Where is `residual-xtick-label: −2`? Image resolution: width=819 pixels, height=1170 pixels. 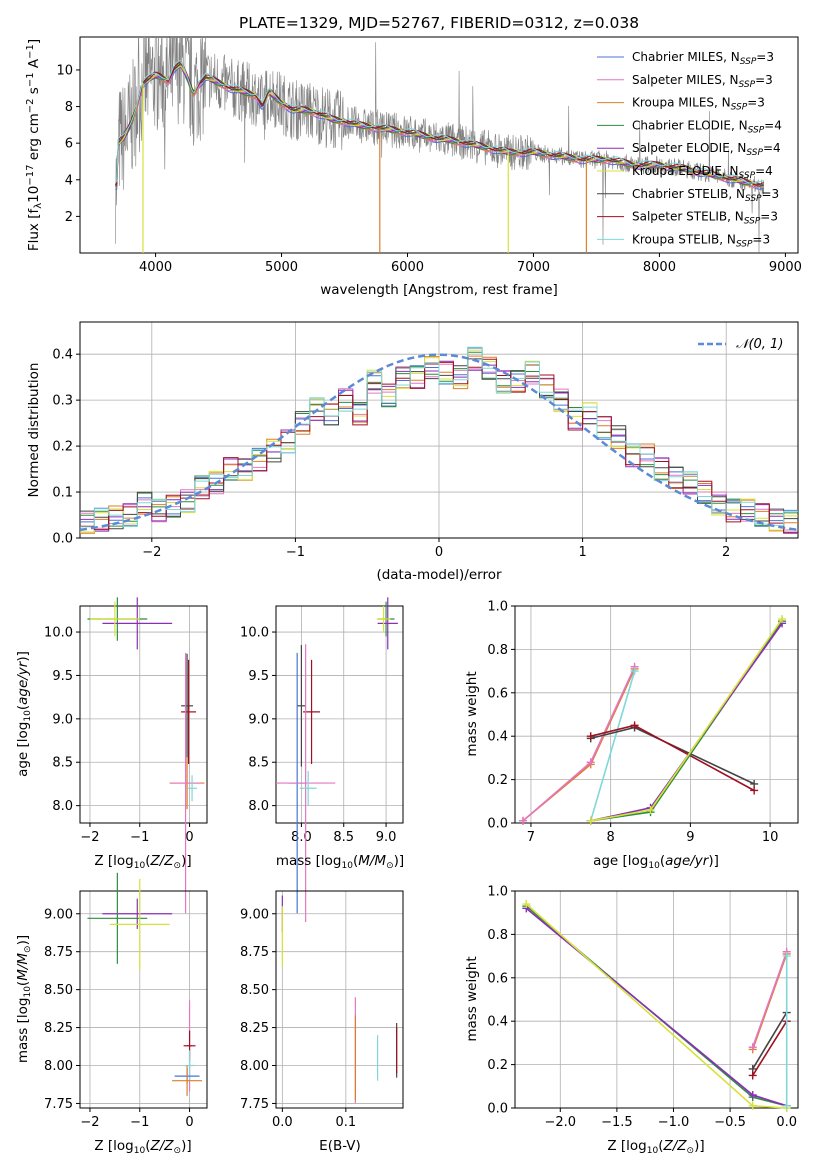
residual-xtick-label: −2 is located at coordinates (151, 552).